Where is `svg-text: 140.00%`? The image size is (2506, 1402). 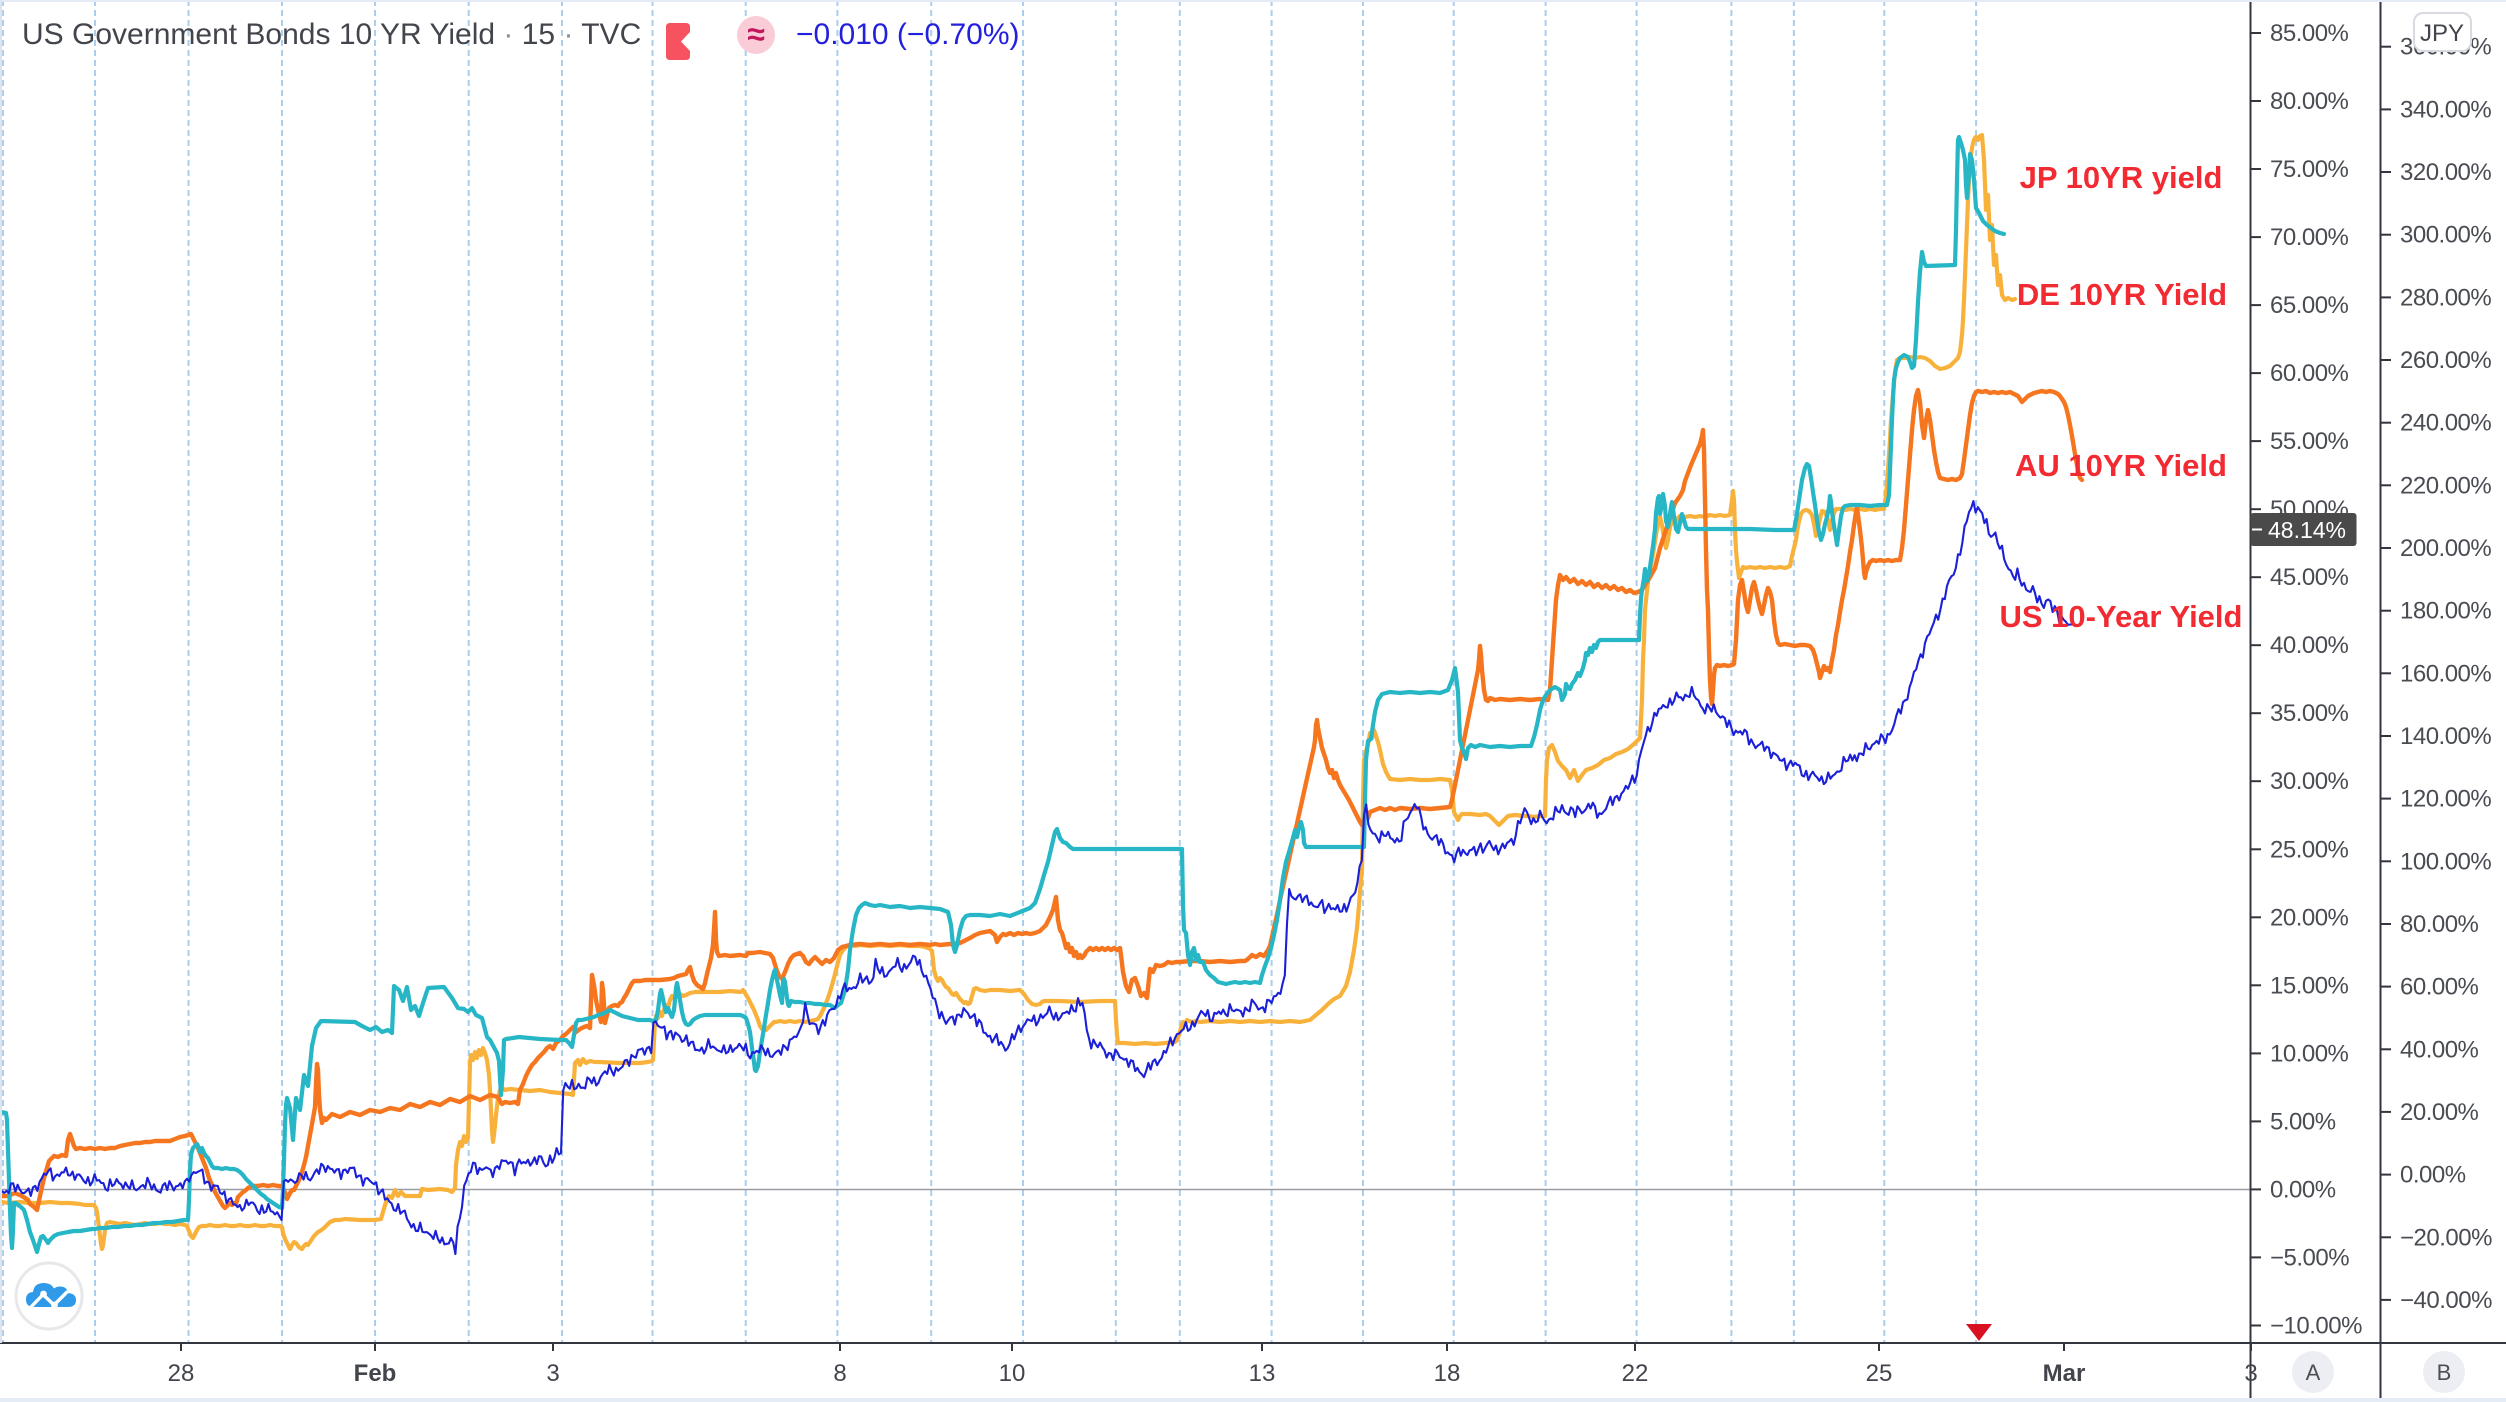
svg-text: 140.00% is located at coordinates (2445, 736).